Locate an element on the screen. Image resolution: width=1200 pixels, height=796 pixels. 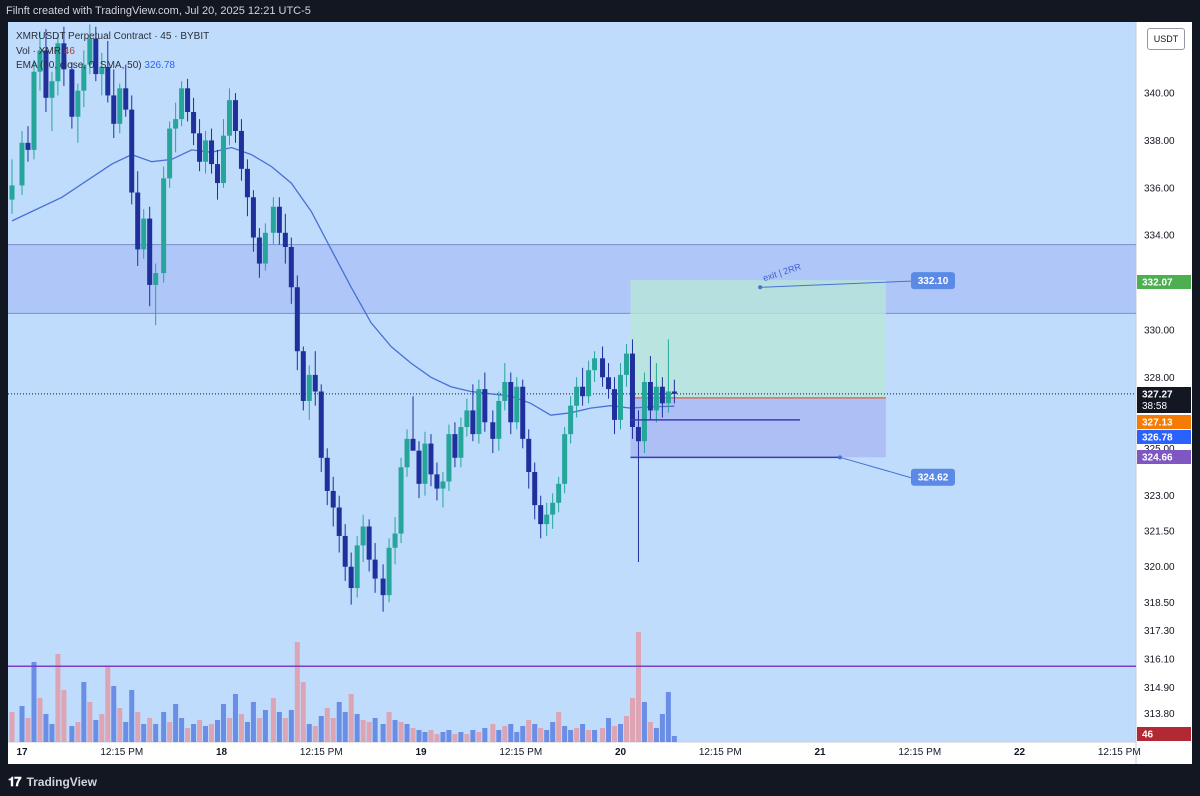
currency-button: USDT is located at coordinates (1166, 39).